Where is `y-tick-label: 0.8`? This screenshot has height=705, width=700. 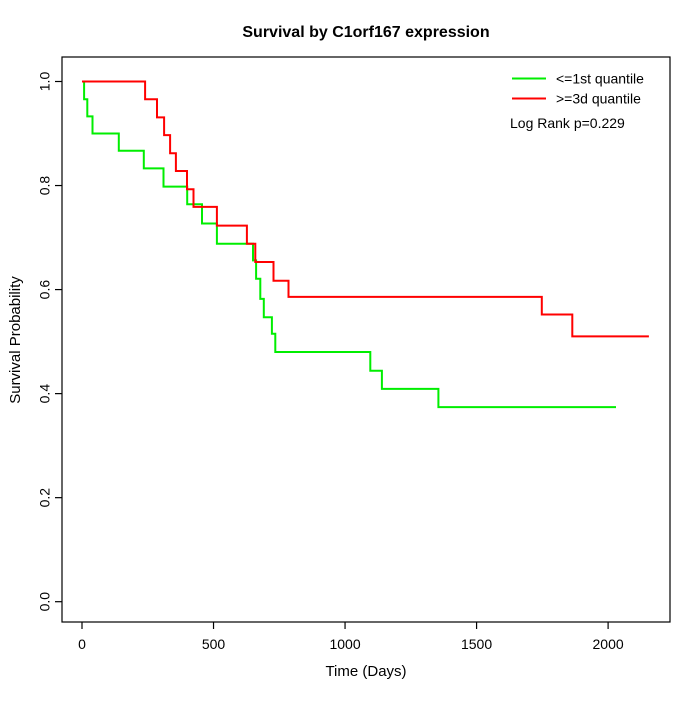 y-tick-label: 0.8 is located at coordinates (45, 186).